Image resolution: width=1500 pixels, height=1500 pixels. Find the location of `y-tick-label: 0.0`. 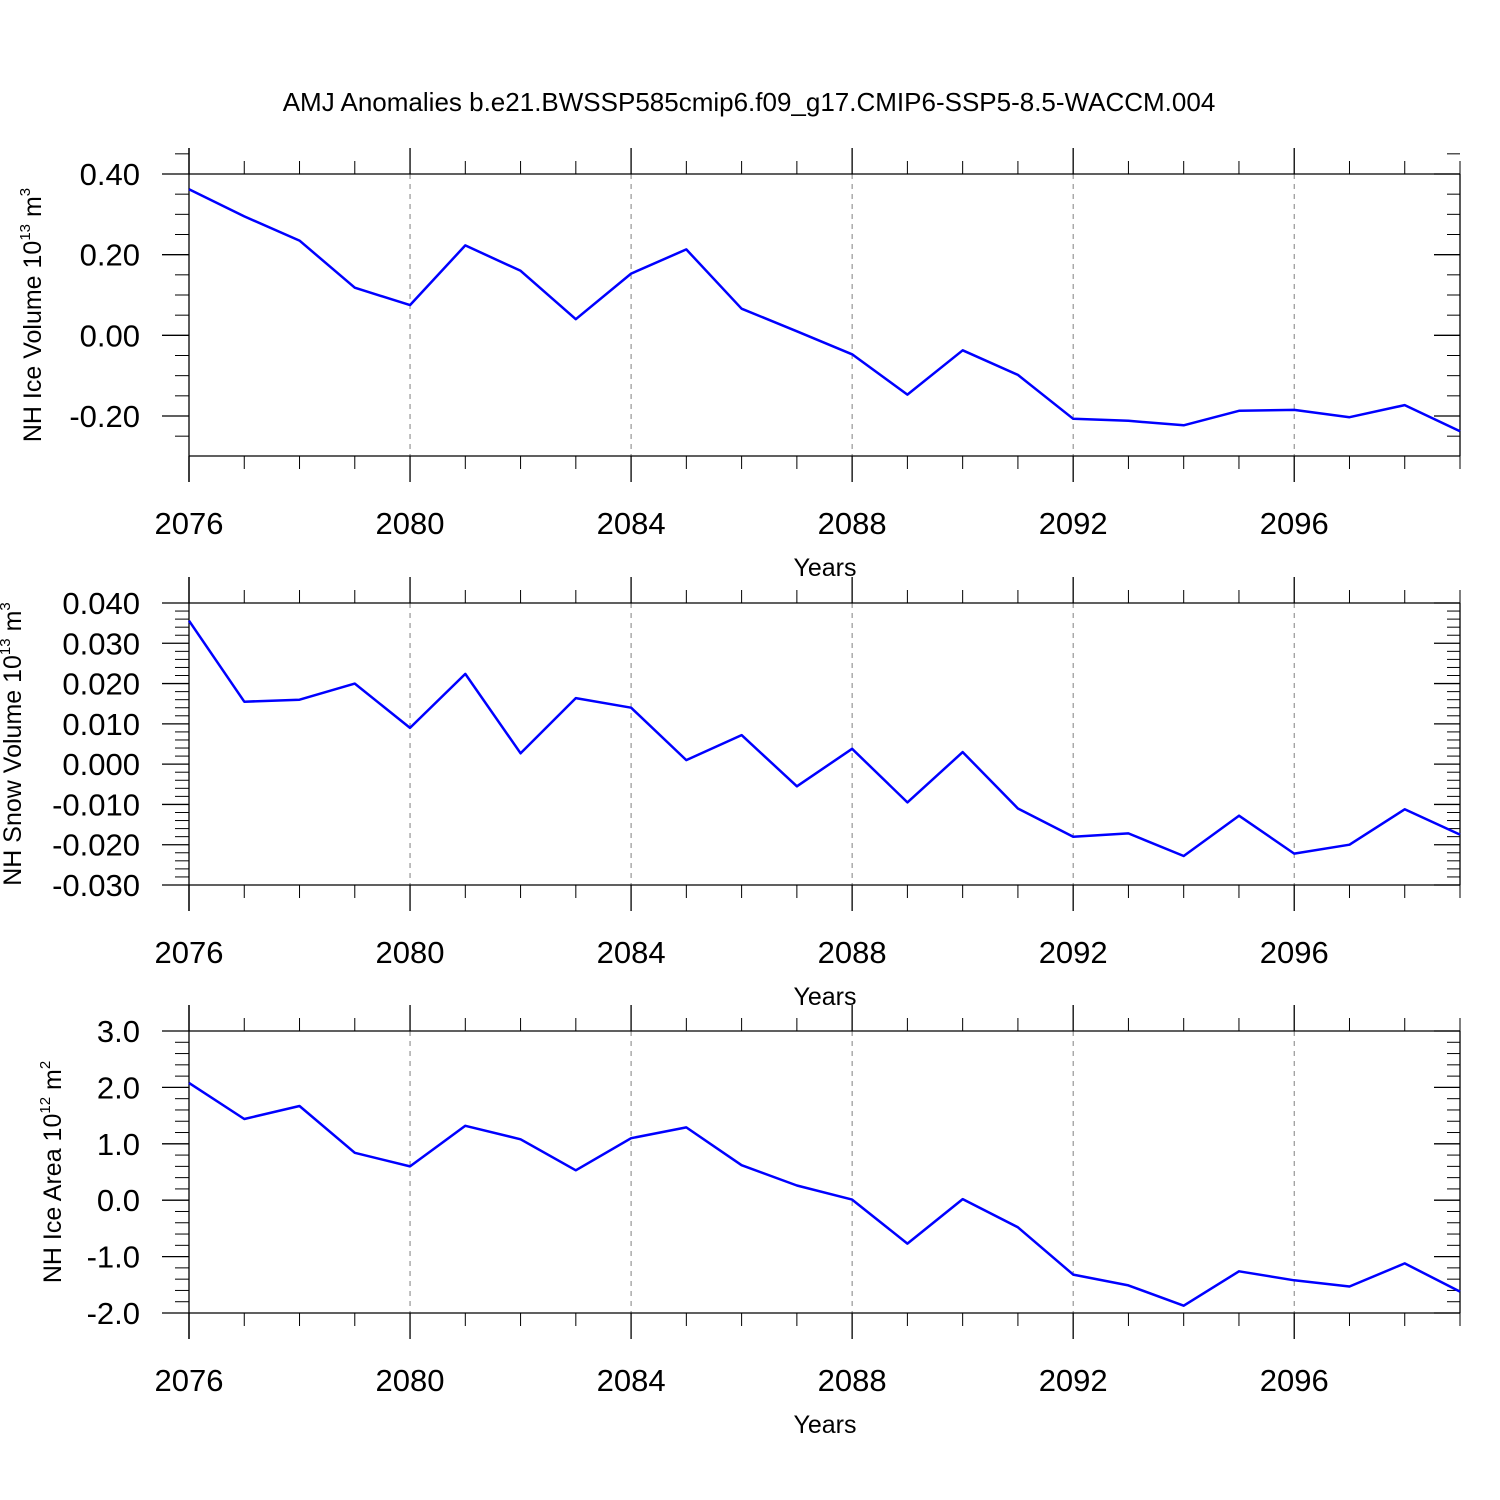

y-tick-label: 0.0 is located at coordinates (118, 1200).